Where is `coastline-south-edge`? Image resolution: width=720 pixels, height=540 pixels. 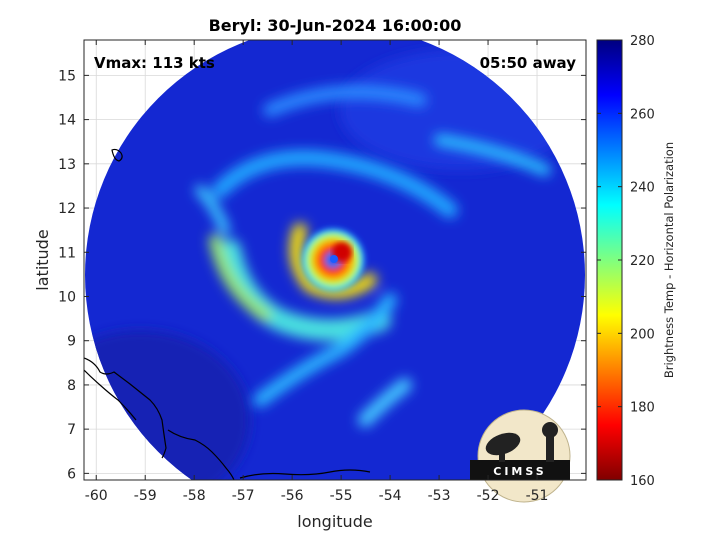 coastline-south-edge is located at coordinates (305, 474).